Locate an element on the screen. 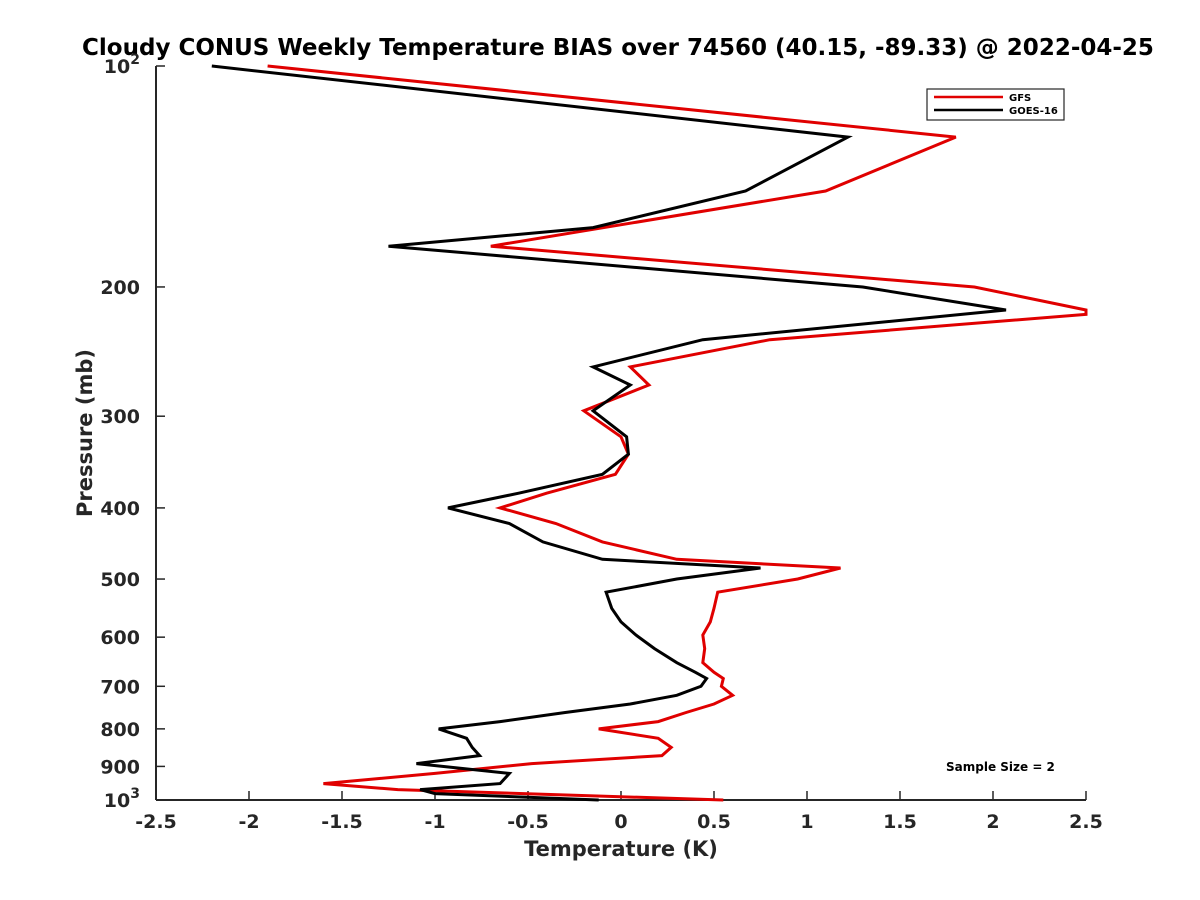  legend-box is located at coordinates (995, 104).